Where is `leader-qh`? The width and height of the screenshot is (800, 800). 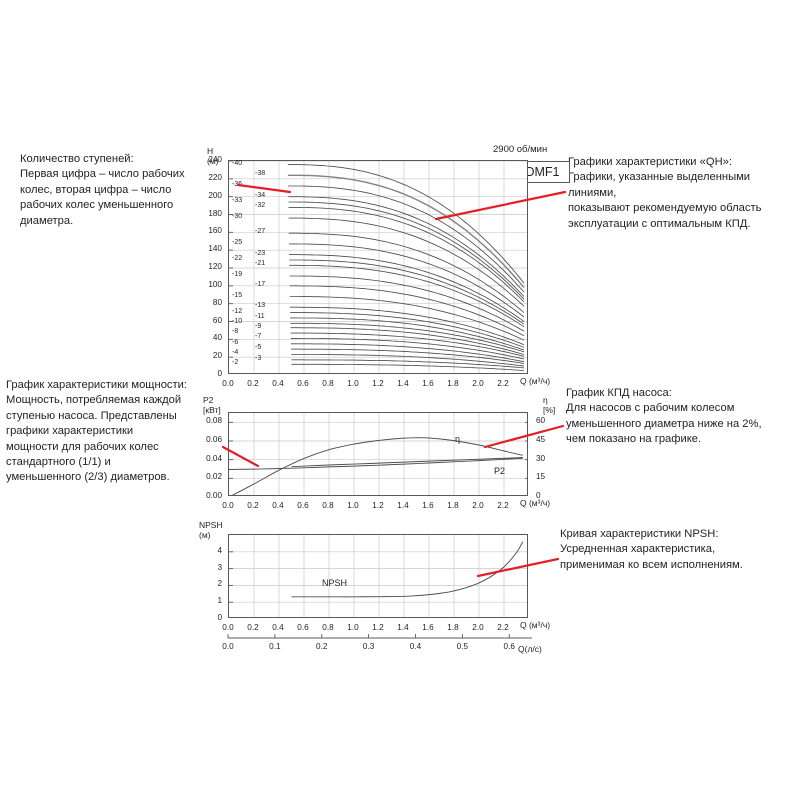 leader-qh is located at coordinates (500, 205).